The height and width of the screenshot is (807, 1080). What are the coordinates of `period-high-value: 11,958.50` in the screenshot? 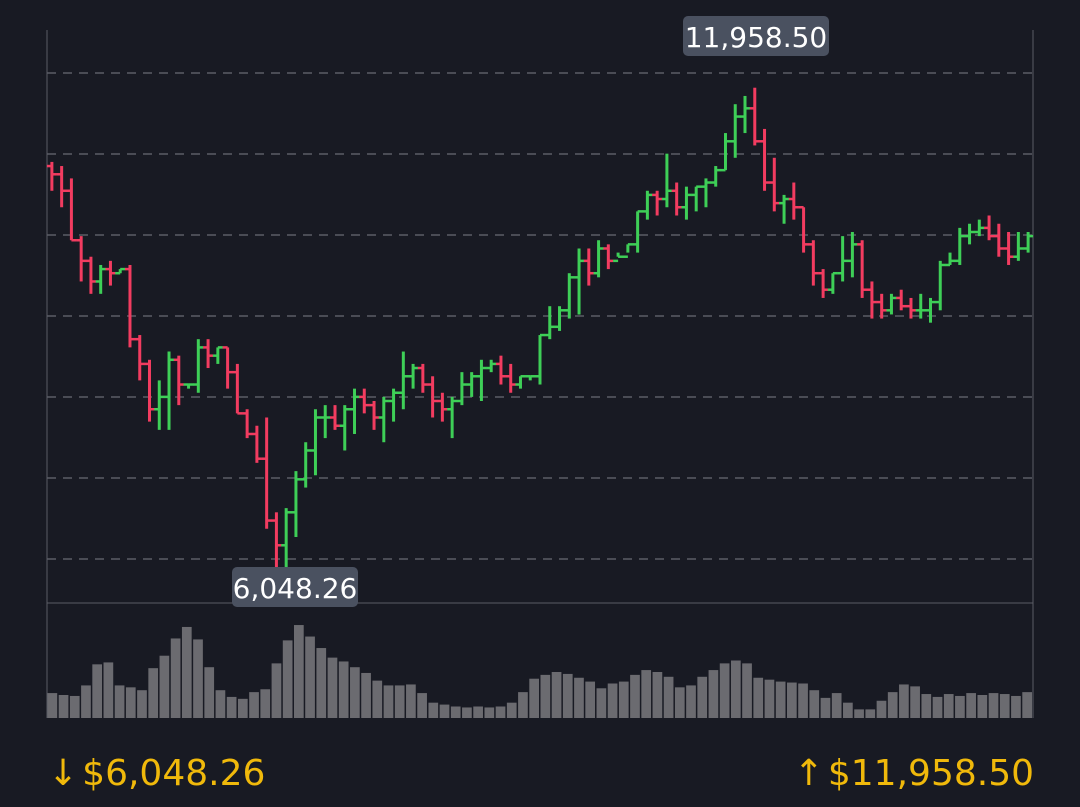 It's located at (942, 773).